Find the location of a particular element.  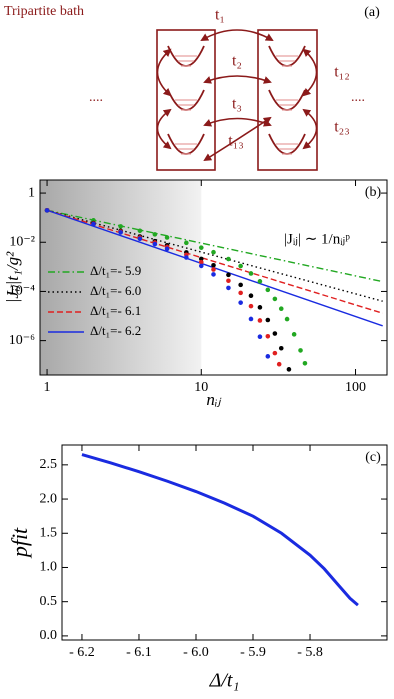

x-tick-label: 100 is located at coordinates (355, 387).